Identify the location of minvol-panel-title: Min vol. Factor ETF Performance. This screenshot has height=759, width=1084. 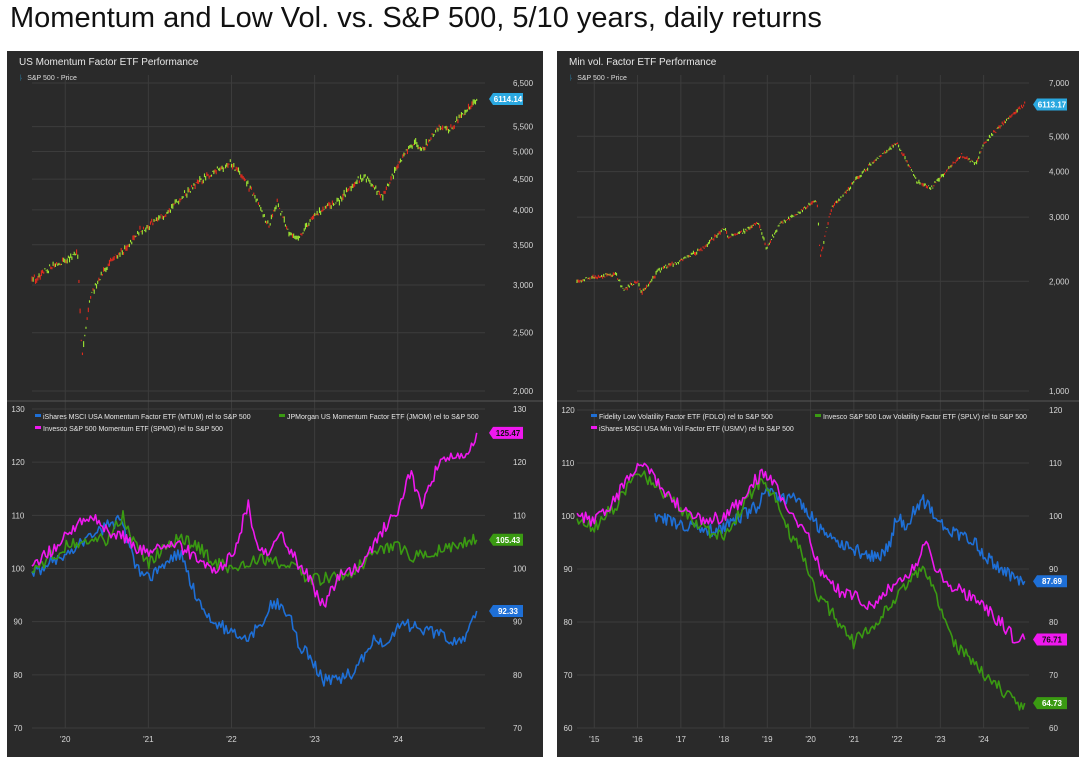
(643, 62).